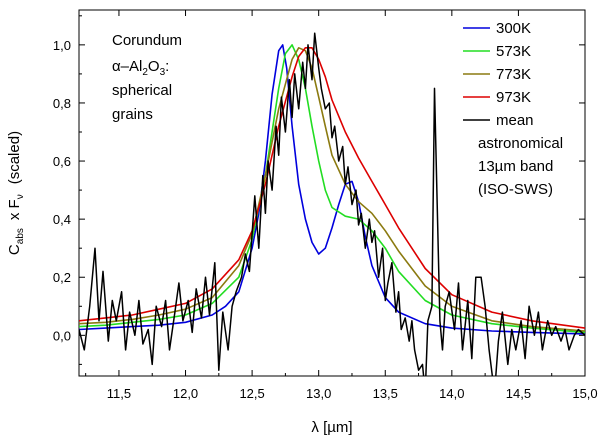 This screenshot has width=600, height=439. What do you see at coordinates (16, 193) in the screenshot?
I see `y-axis-label: Cabs x Fν (scaled)` at bounding box center [16, 193].